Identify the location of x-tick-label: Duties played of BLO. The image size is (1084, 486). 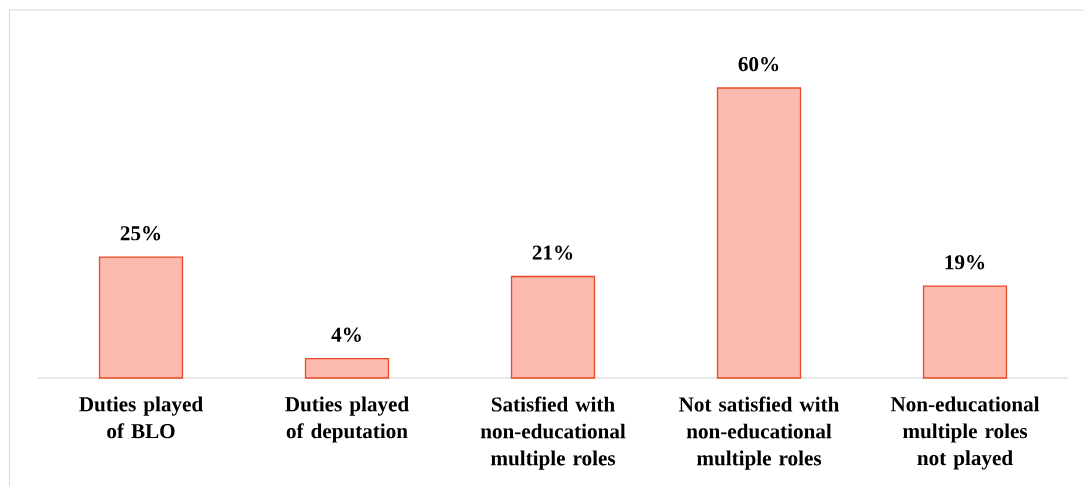
(141, 417).